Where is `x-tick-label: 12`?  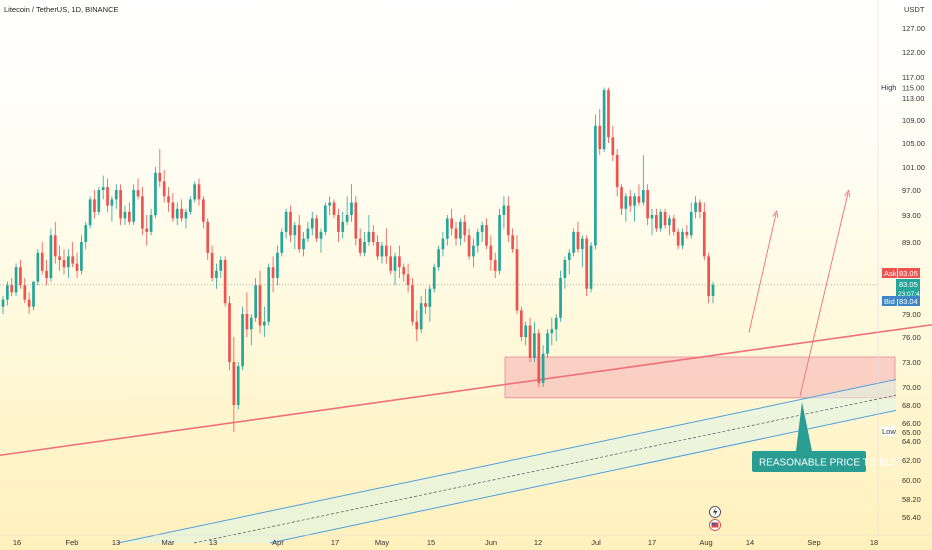
x-tick-label: 12 is located at coordinates (538, 542).